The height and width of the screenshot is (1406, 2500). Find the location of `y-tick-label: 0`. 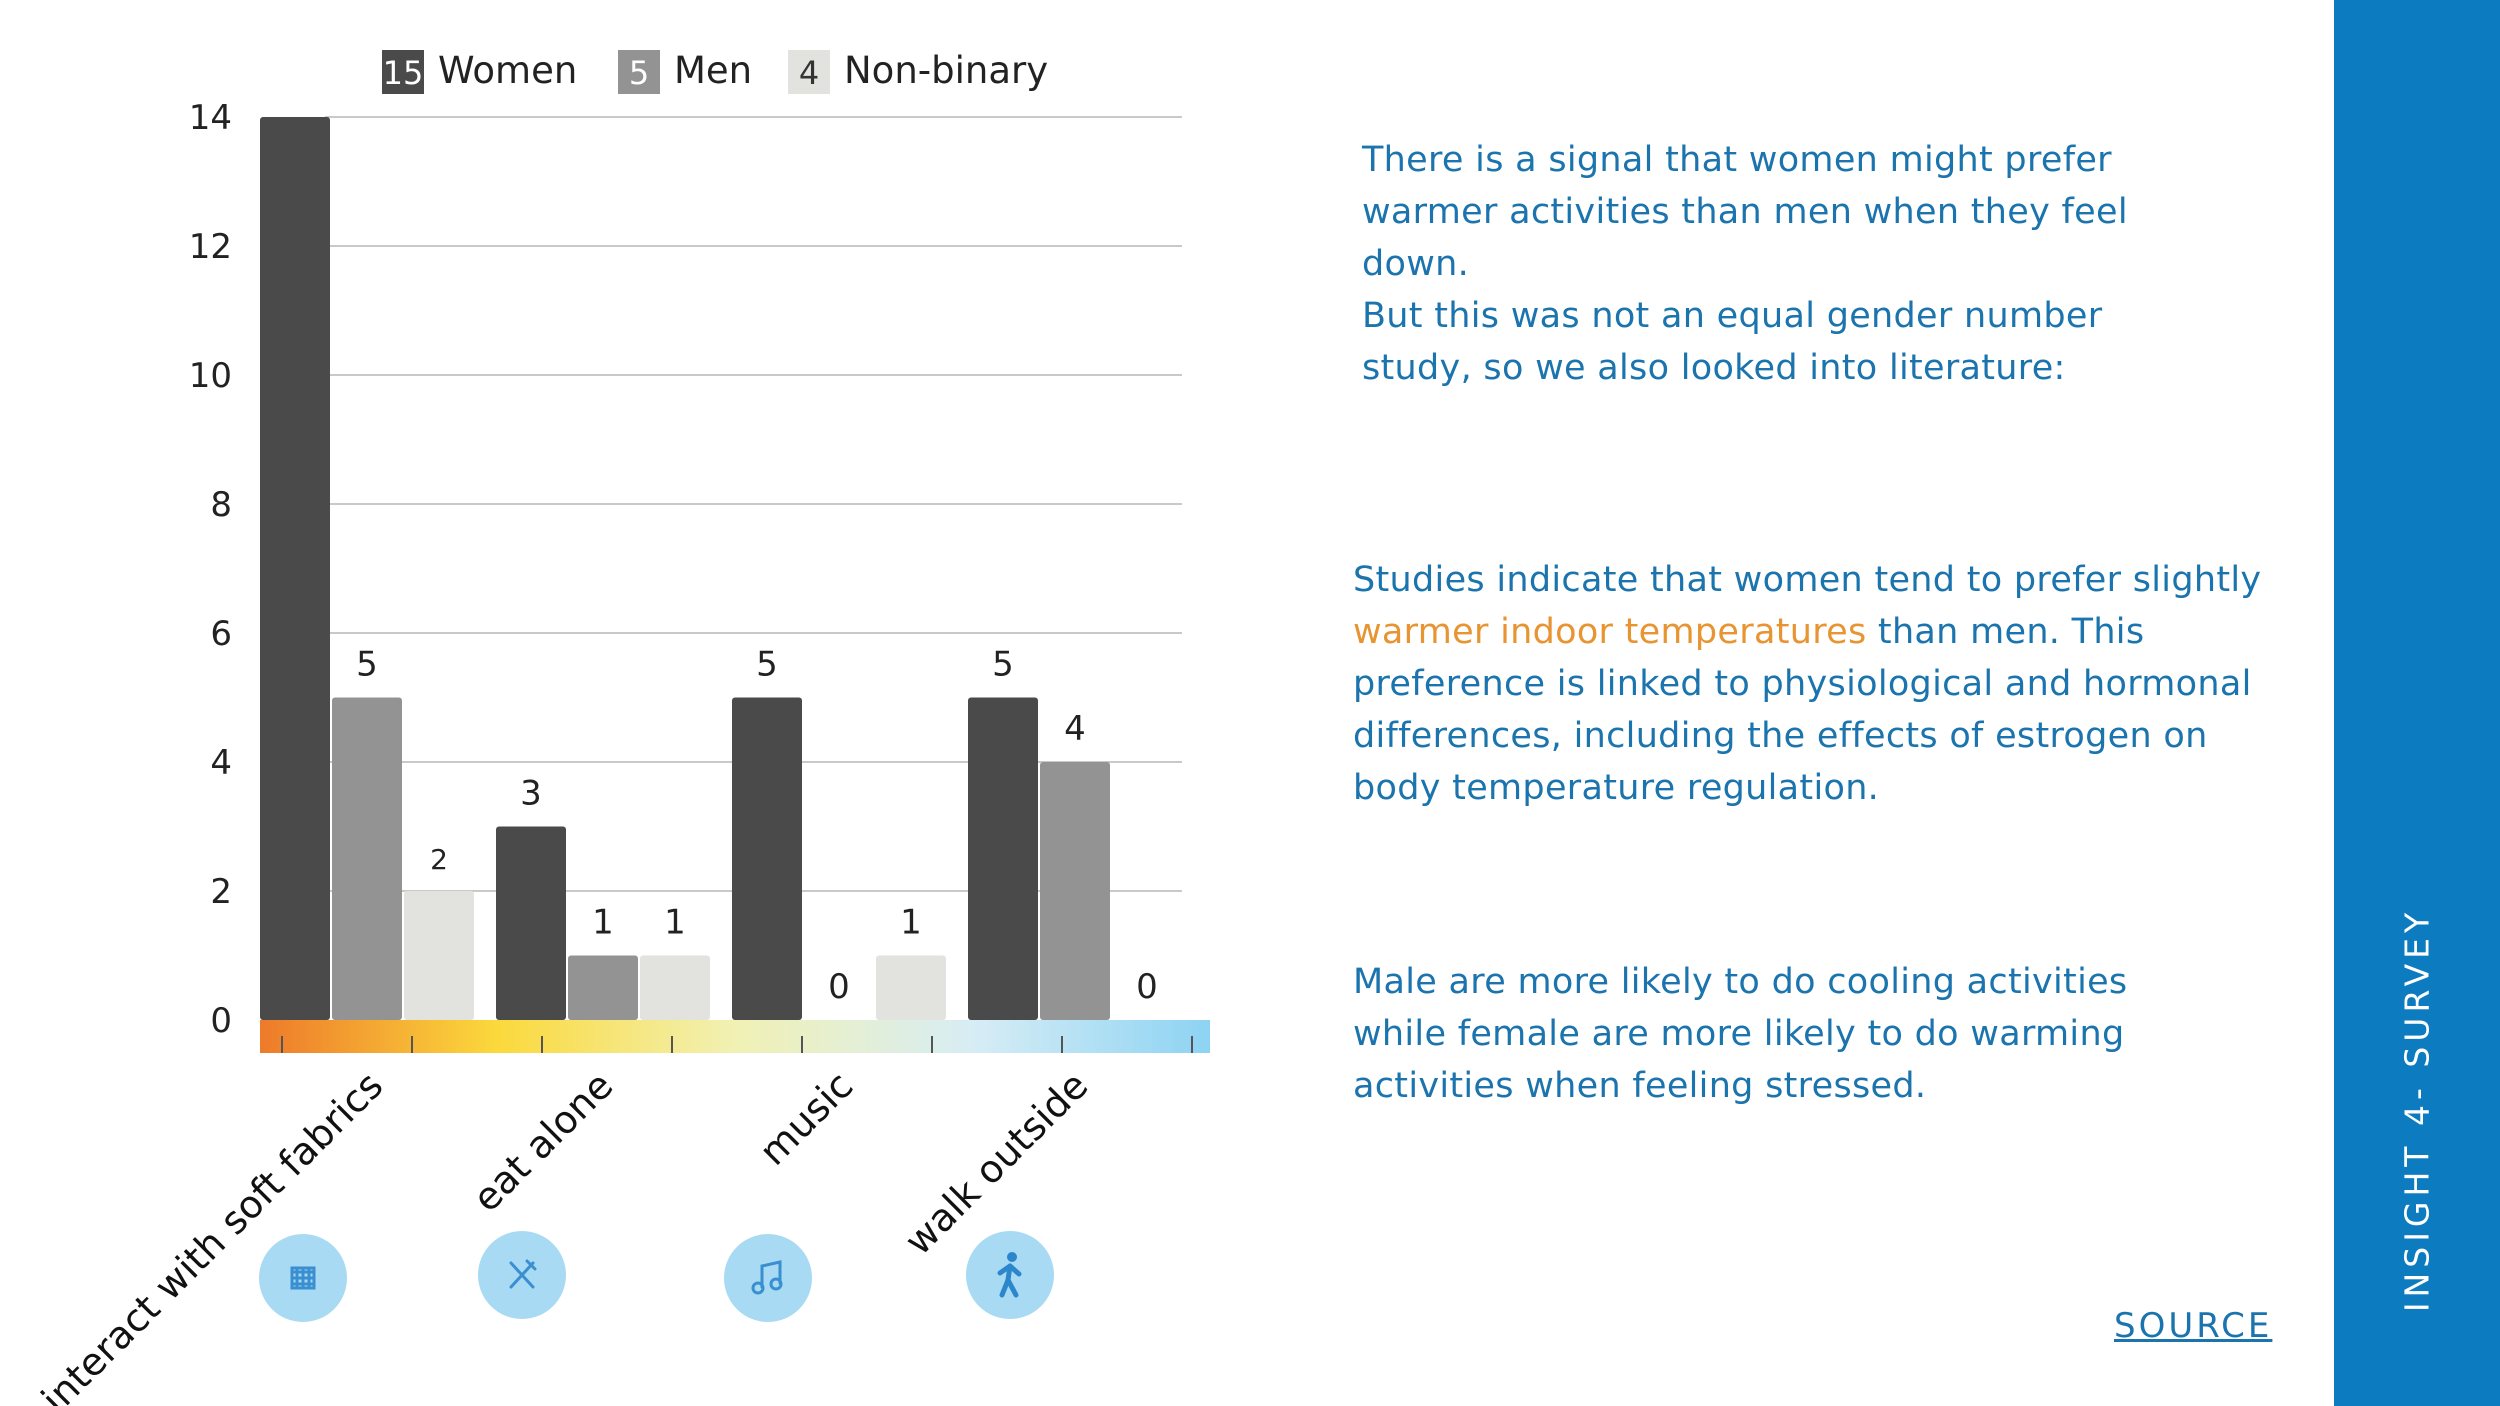

y-tick-label: 0 is located at coordinates (221, 1021).